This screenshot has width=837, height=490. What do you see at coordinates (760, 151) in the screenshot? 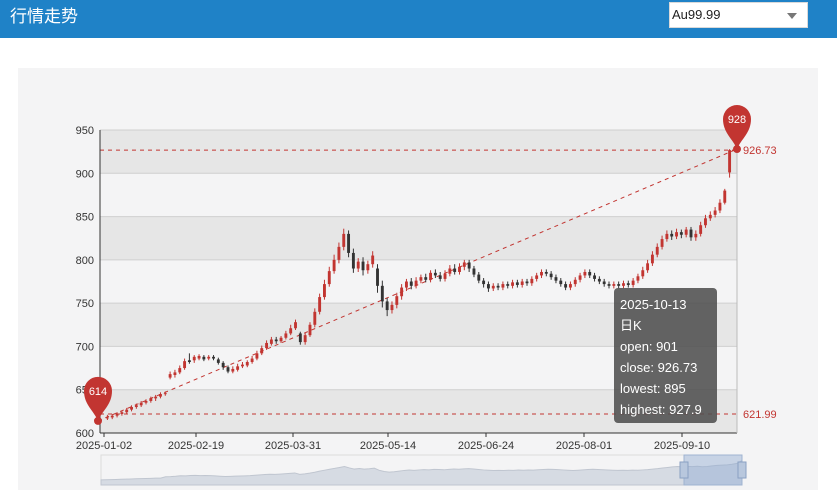
I see `reference-label: 926.73` at bounding box center [760, 151].